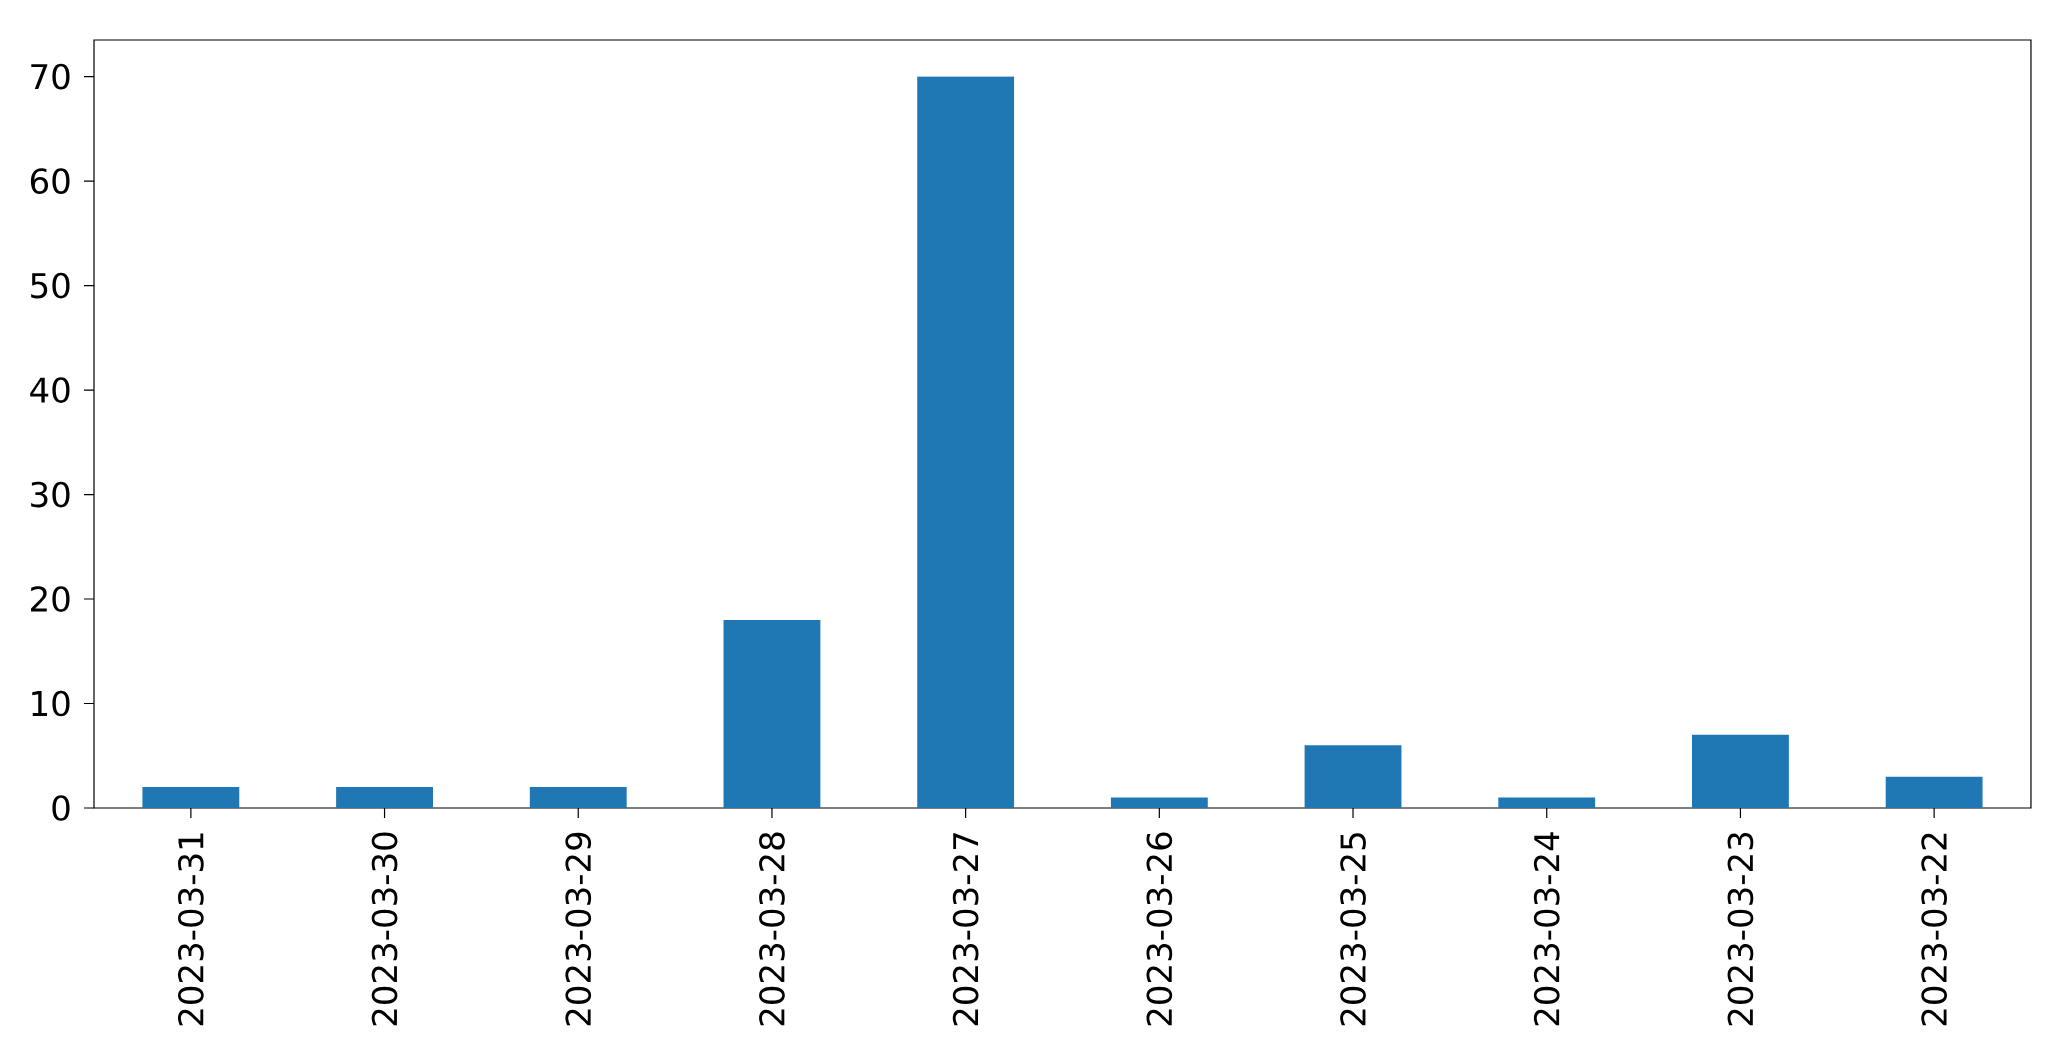  I want to click on y-tick-label: 0, so click(61, 808).